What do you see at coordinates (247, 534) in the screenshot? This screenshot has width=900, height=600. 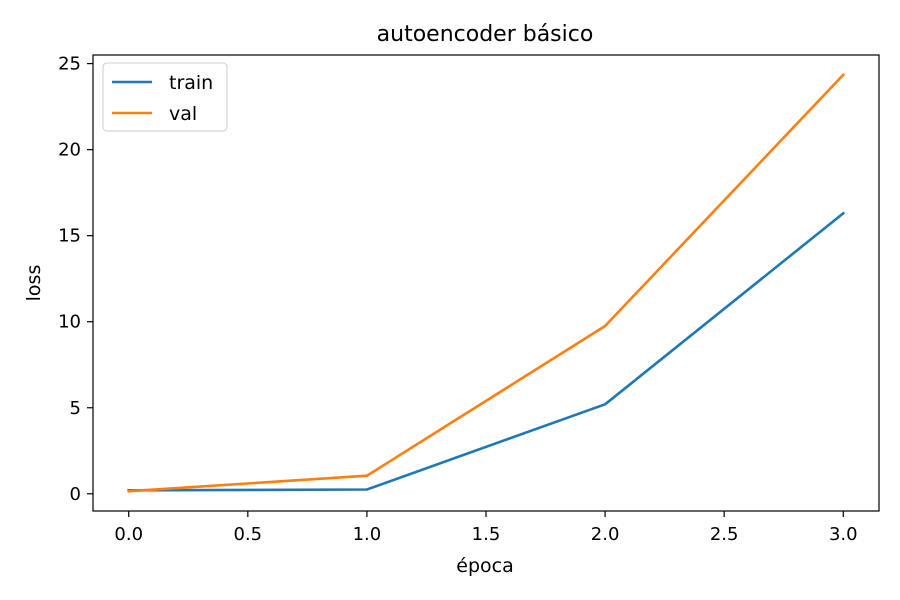 I see `x-tick-label: 0.5` at bounding box center [247, 534].